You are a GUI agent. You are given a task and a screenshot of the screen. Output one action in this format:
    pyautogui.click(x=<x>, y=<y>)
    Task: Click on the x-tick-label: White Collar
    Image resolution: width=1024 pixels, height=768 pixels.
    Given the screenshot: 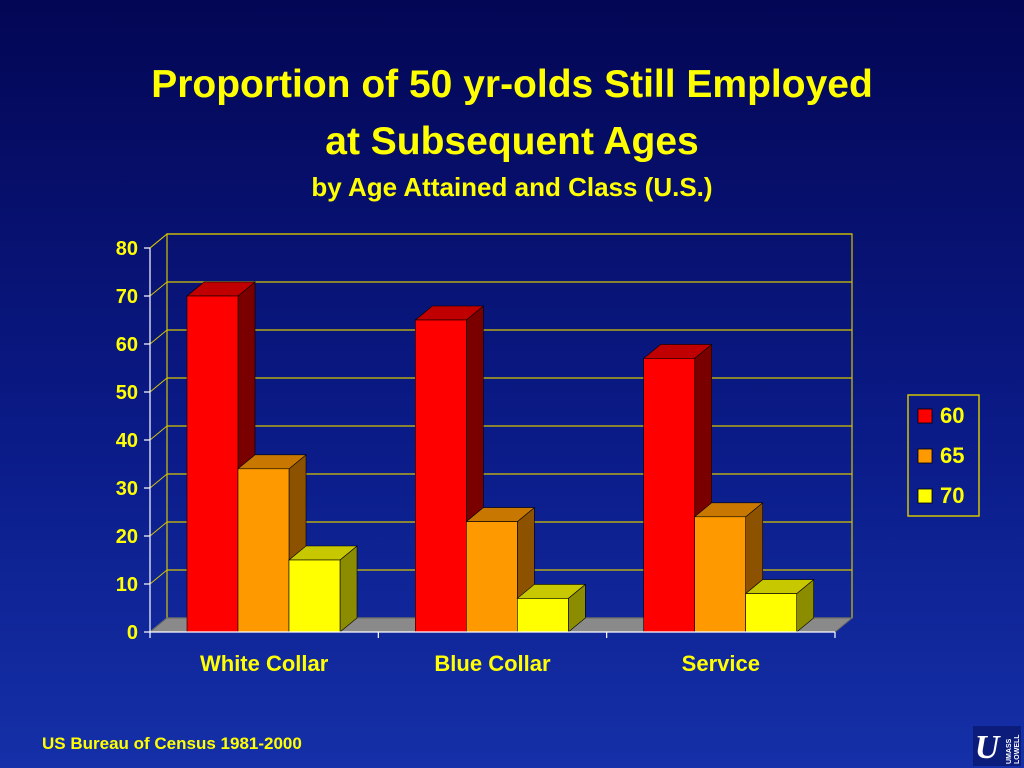 What is the action you would take?
    pyautogui.click(x=264, y=663)
    